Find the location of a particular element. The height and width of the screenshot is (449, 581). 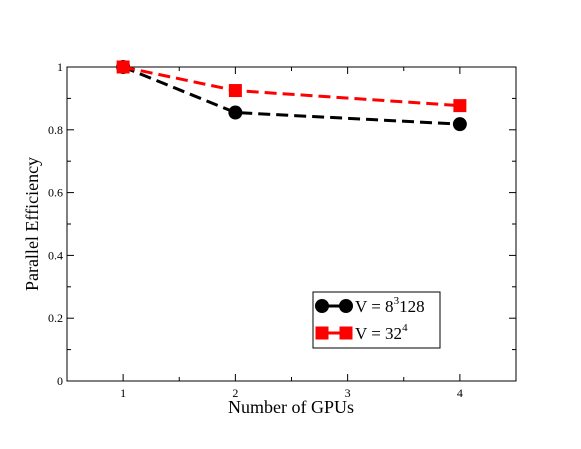

y-tick-label: 1 is located at coordinates (60, 67).